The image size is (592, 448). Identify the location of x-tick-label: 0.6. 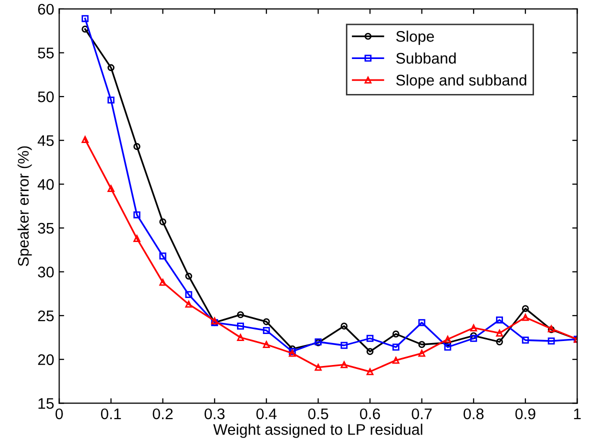
(370, 414).